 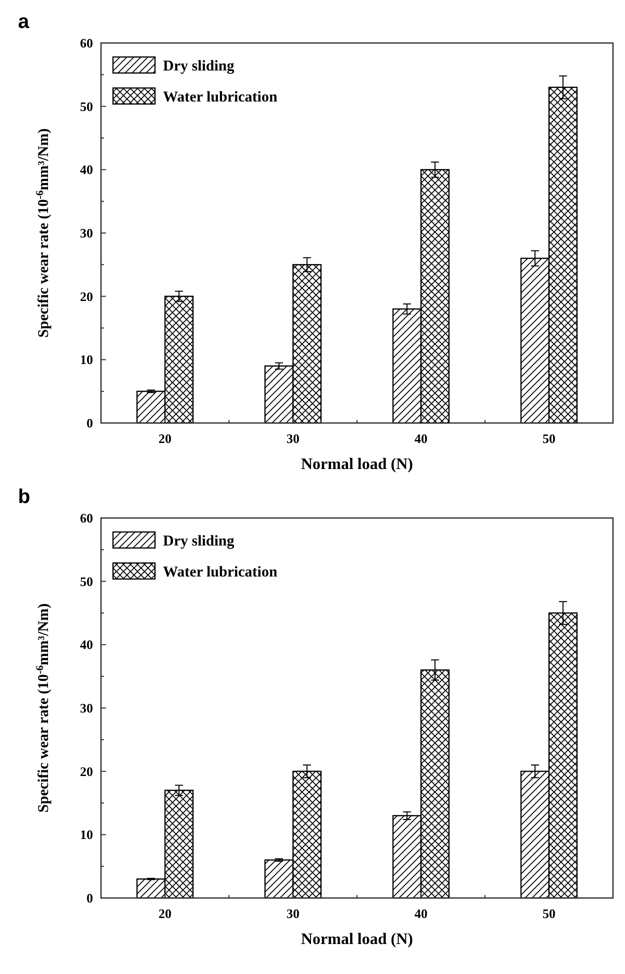 What do you see at coordinates (24, 22) in the screenshot?
I see `chart-title: a` at bounding box center [24, 22].